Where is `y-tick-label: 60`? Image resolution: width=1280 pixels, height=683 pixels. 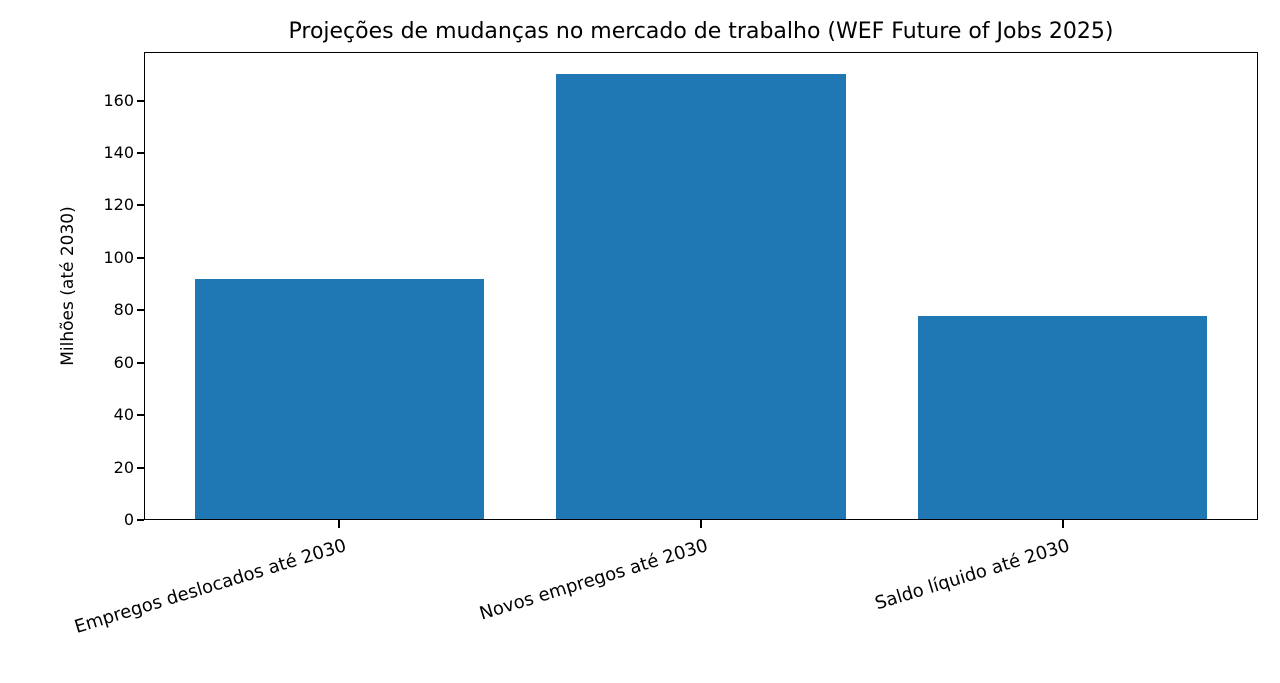 y-tick-label: 60 is located at coordinates (123, 362).